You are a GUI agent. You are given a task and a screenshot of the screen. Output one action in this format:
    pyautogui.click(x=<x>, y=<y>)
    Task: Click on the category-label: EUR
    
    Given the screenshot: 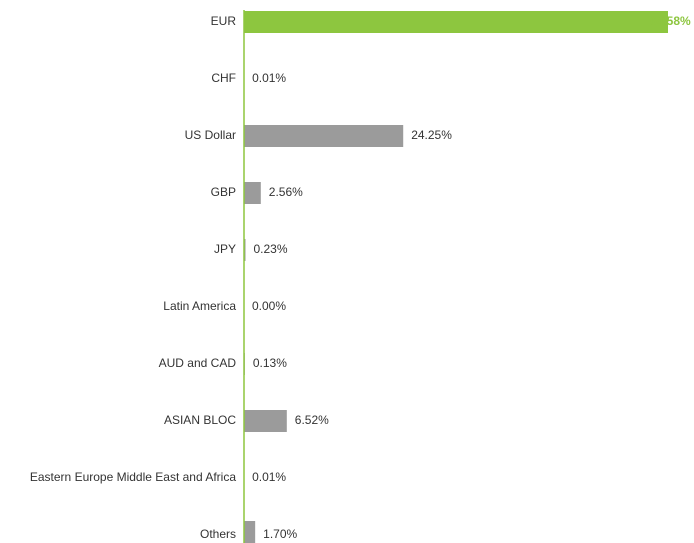 What is the action you would take?
    pyautogui.click(x=224, y=21)
    